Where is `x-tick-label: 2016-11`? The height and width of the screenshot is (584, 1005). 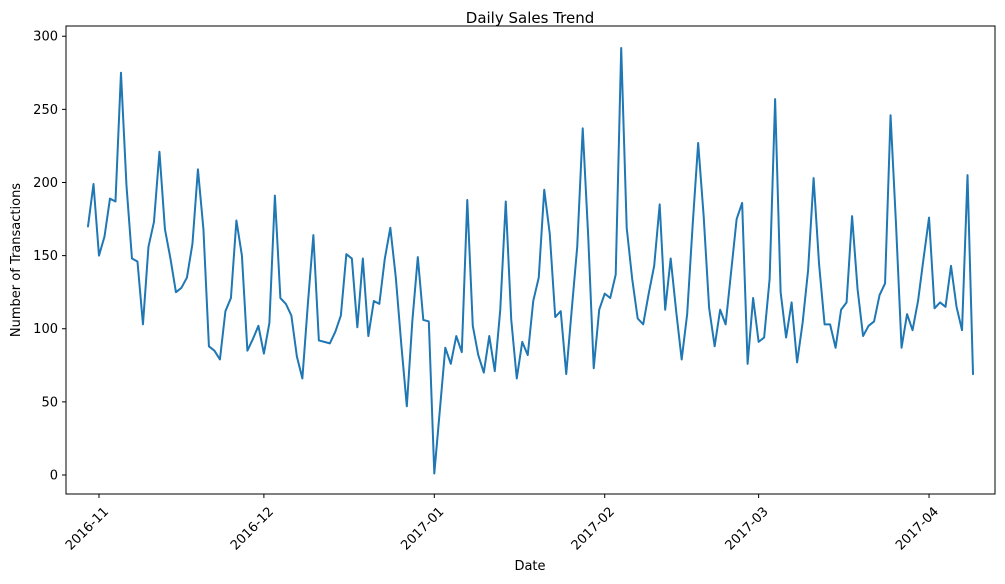
x-tick-label: 2016-11 is located at coordinates (87, 528).